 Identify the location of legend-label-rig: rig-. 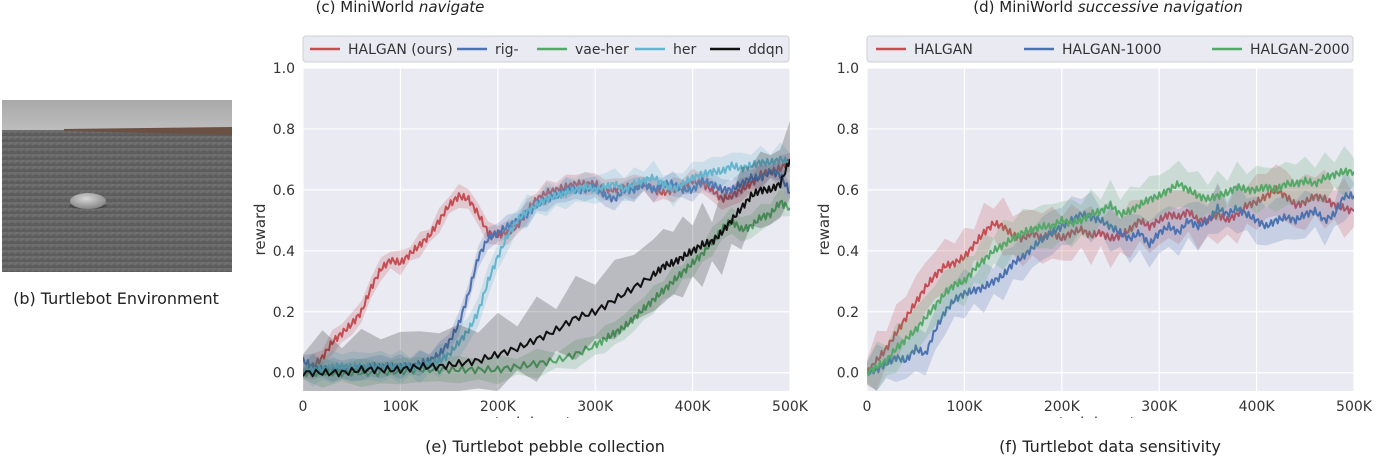
(507, 50).